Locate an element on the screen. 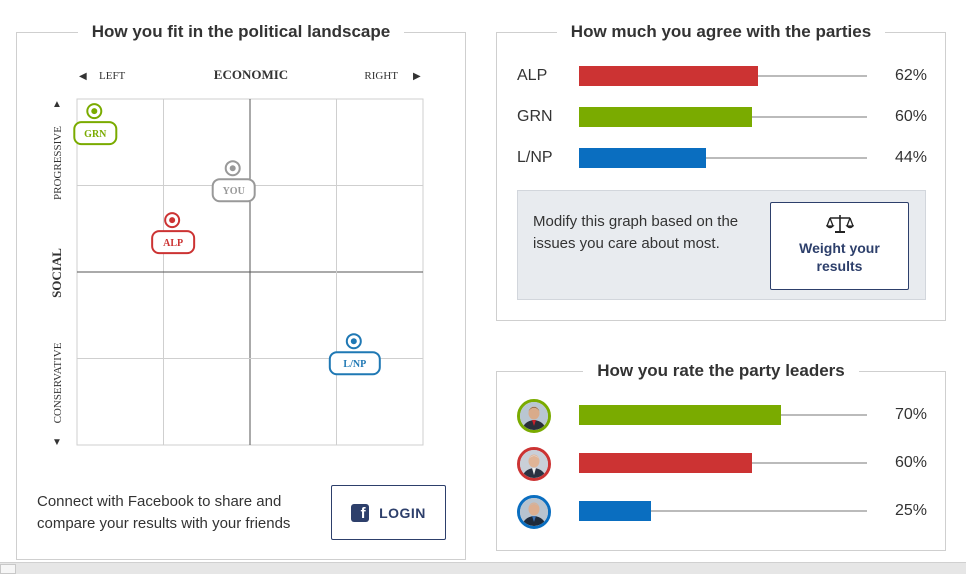  login-label: LOGIN is located at coordinates (402, 512).